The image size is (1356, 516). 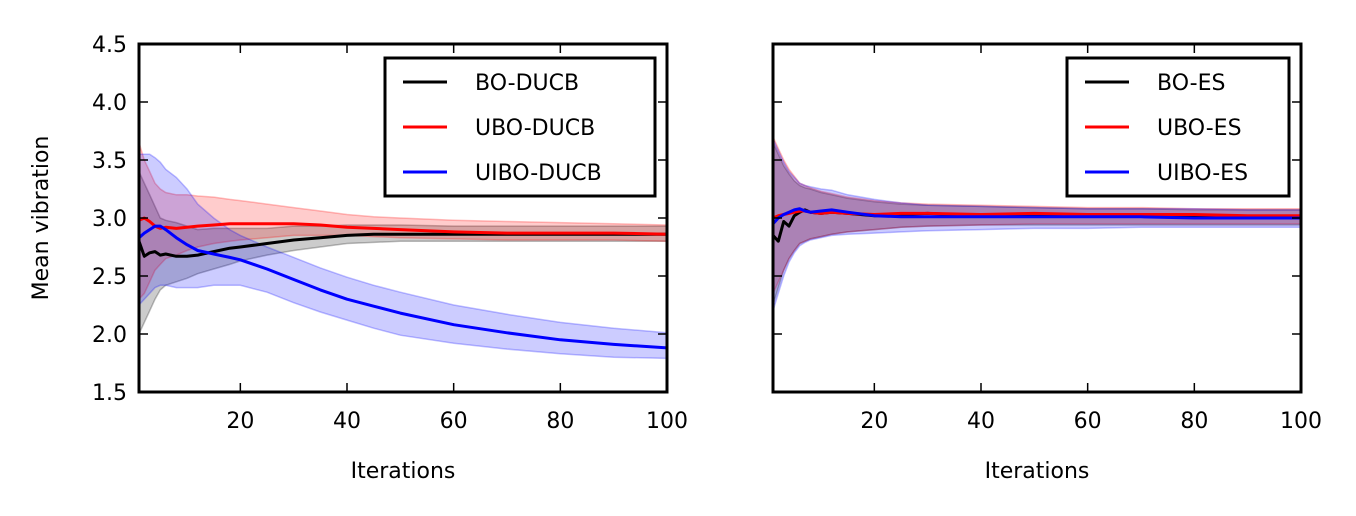 What do you see at coordinates (109, 45) in the screenshot?
I see `y-tick-label-6: 4.5` at bounding box center [109, 45].